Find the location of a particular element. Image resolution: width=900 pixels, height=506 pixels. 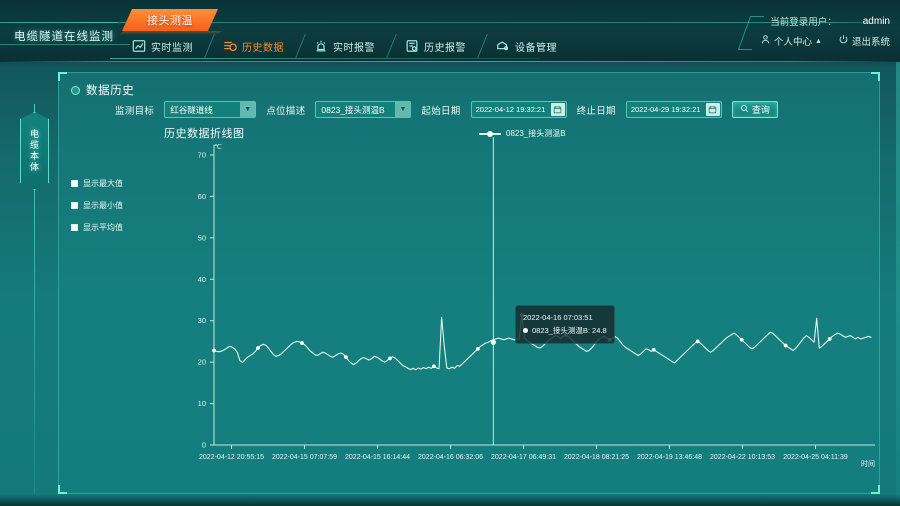

svg-text: 60 is located at coordinates (202, 196).